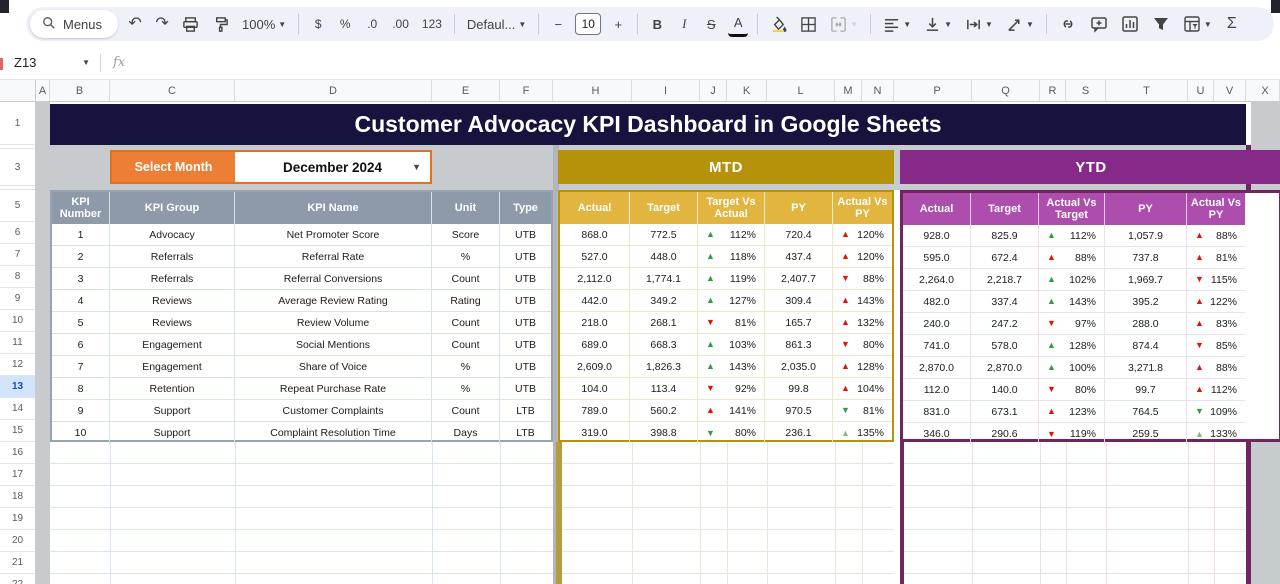  I want to click on kpi-header-cell: KPI Number, so click(81, 208).